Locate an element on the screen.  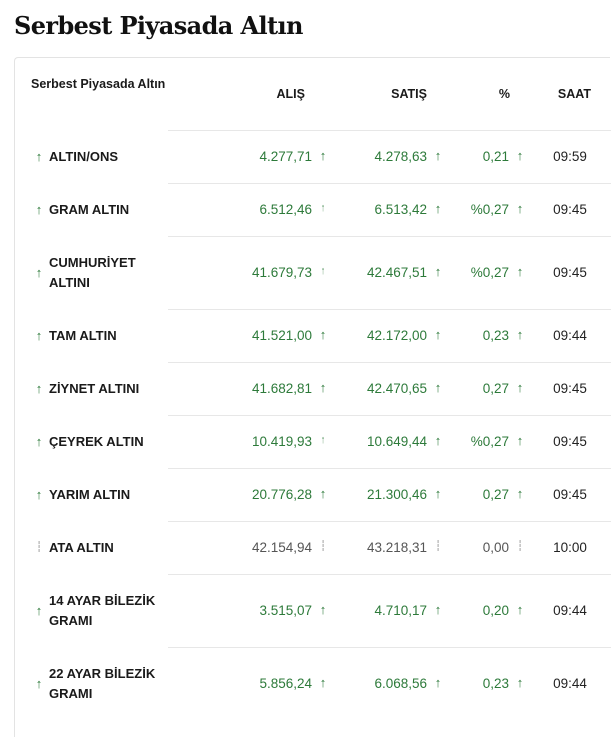
row-satis-cell: 10.649,44 ↑ is located at coordinates (382, 441).